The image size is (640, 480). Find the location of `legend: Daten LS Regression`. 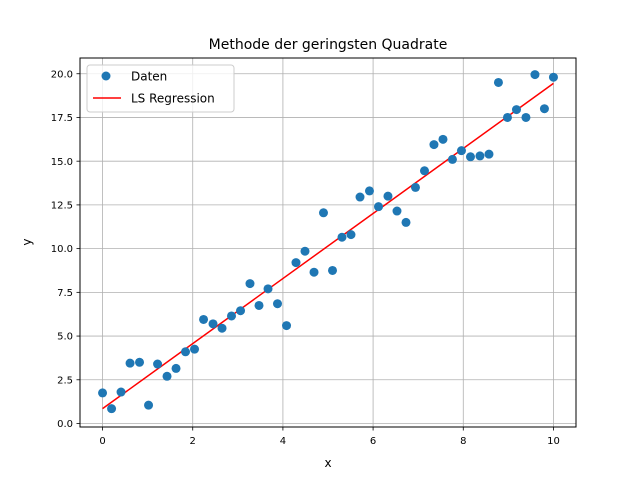

legend: Daten LS Regression is located at coordinates (160, 88).